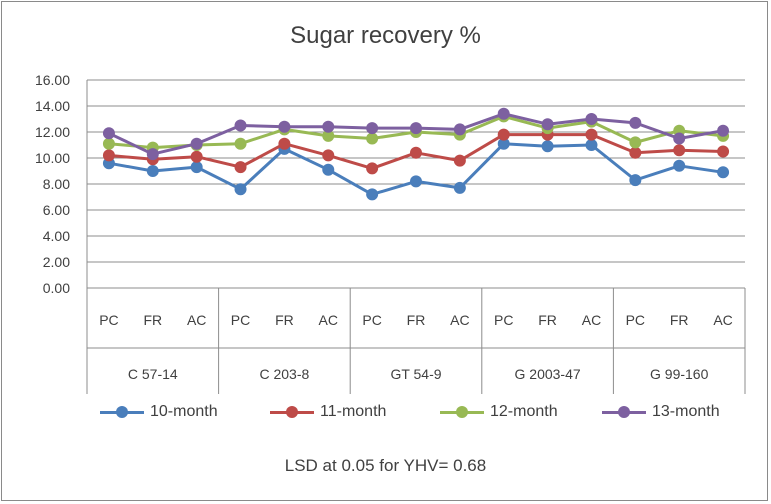 Image resolution: width=771 pixels, height=504 pixels. What do you see at coordinates (686, 411) in the screenshot?
I see `legend-label: 13-month` at bounding box center [686, 411].